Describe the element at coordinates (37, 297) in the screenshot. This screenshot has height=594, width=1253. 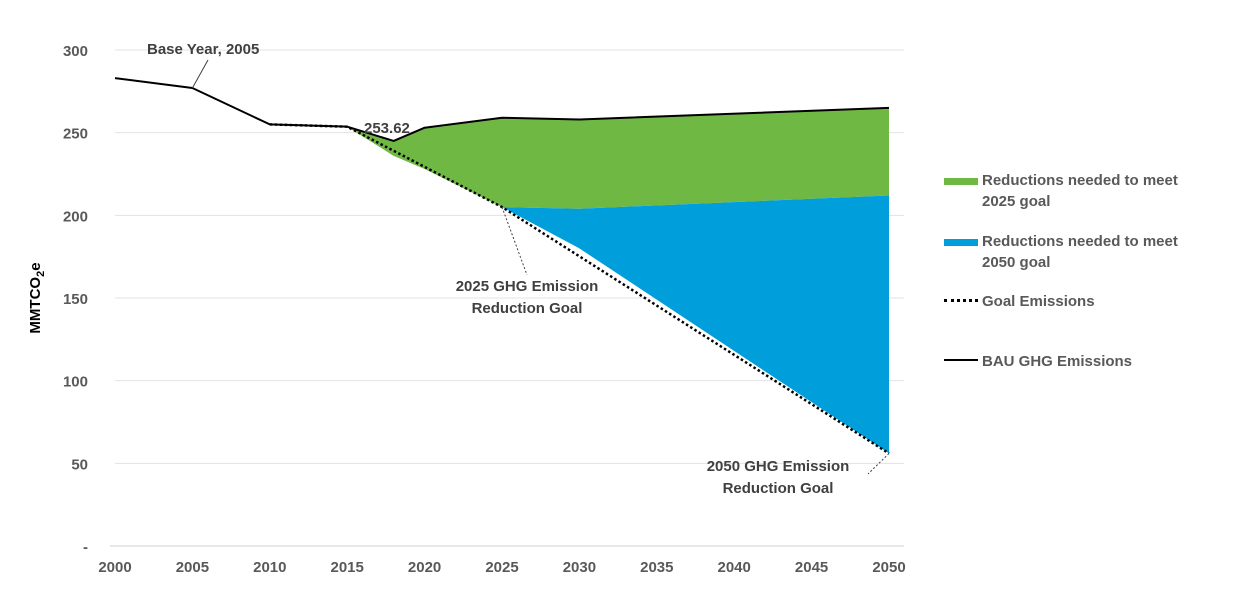
I see `y-axis-label: MMTCO2e` at that location.